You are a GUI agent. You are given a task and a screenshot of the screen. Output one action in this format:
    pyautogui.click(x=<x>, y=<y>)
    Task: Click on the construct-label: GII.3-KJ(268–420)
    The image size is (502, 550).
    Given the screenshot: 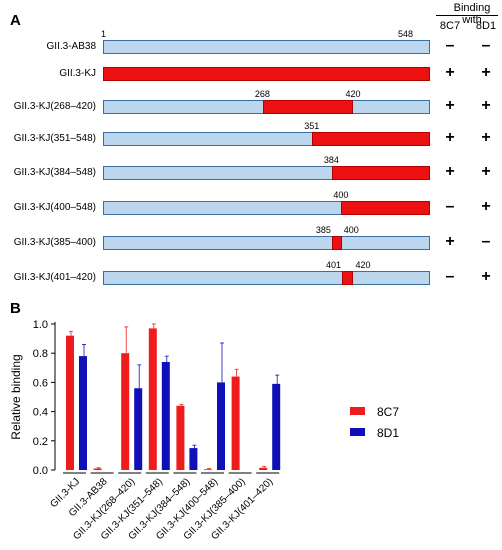 What is the action you would take?
    pyautogui.click(x=54, y=106)
    